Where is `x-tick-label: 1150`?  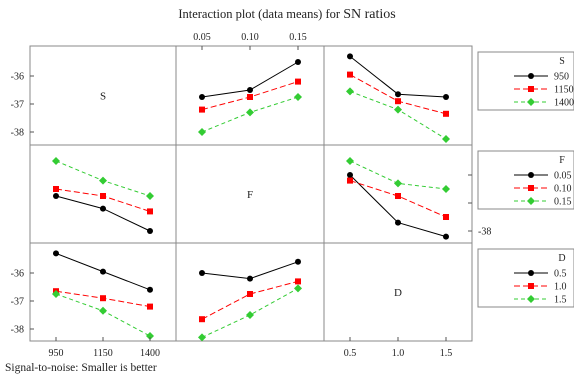 x-tick-label: 1150 is located at coordinates (103, 353).